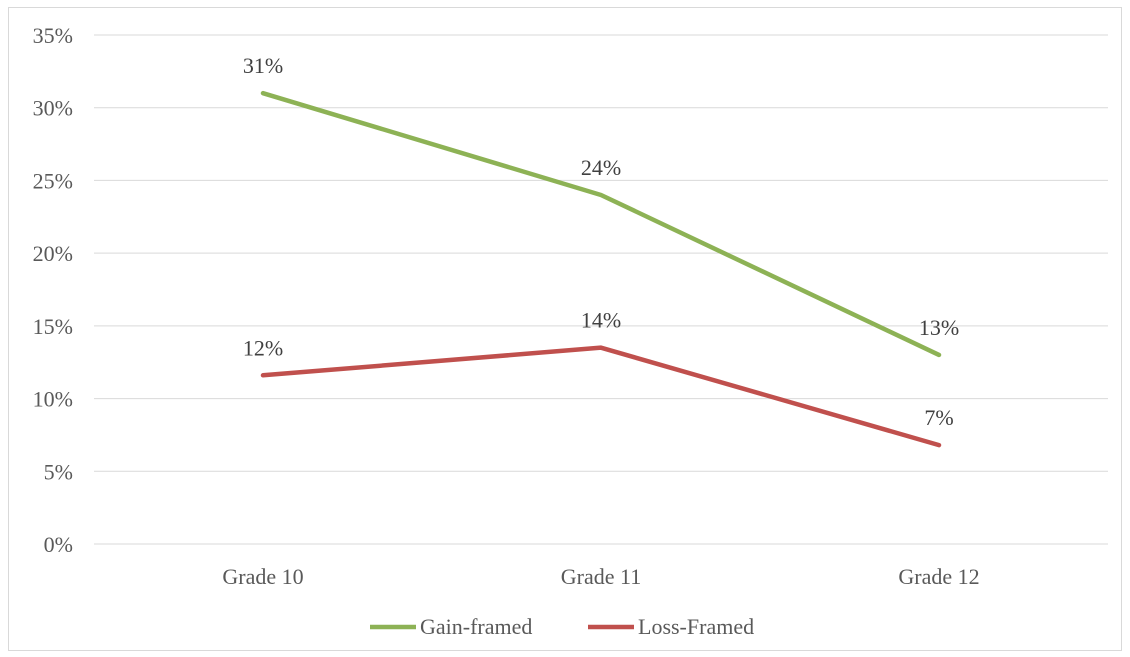  What do you see at coordinates (53, 290) in the screenshot?
I see `y-axis: 0% 5% 10% 15% 20% 25% 30% 35%` at bounding box center [53, 290].